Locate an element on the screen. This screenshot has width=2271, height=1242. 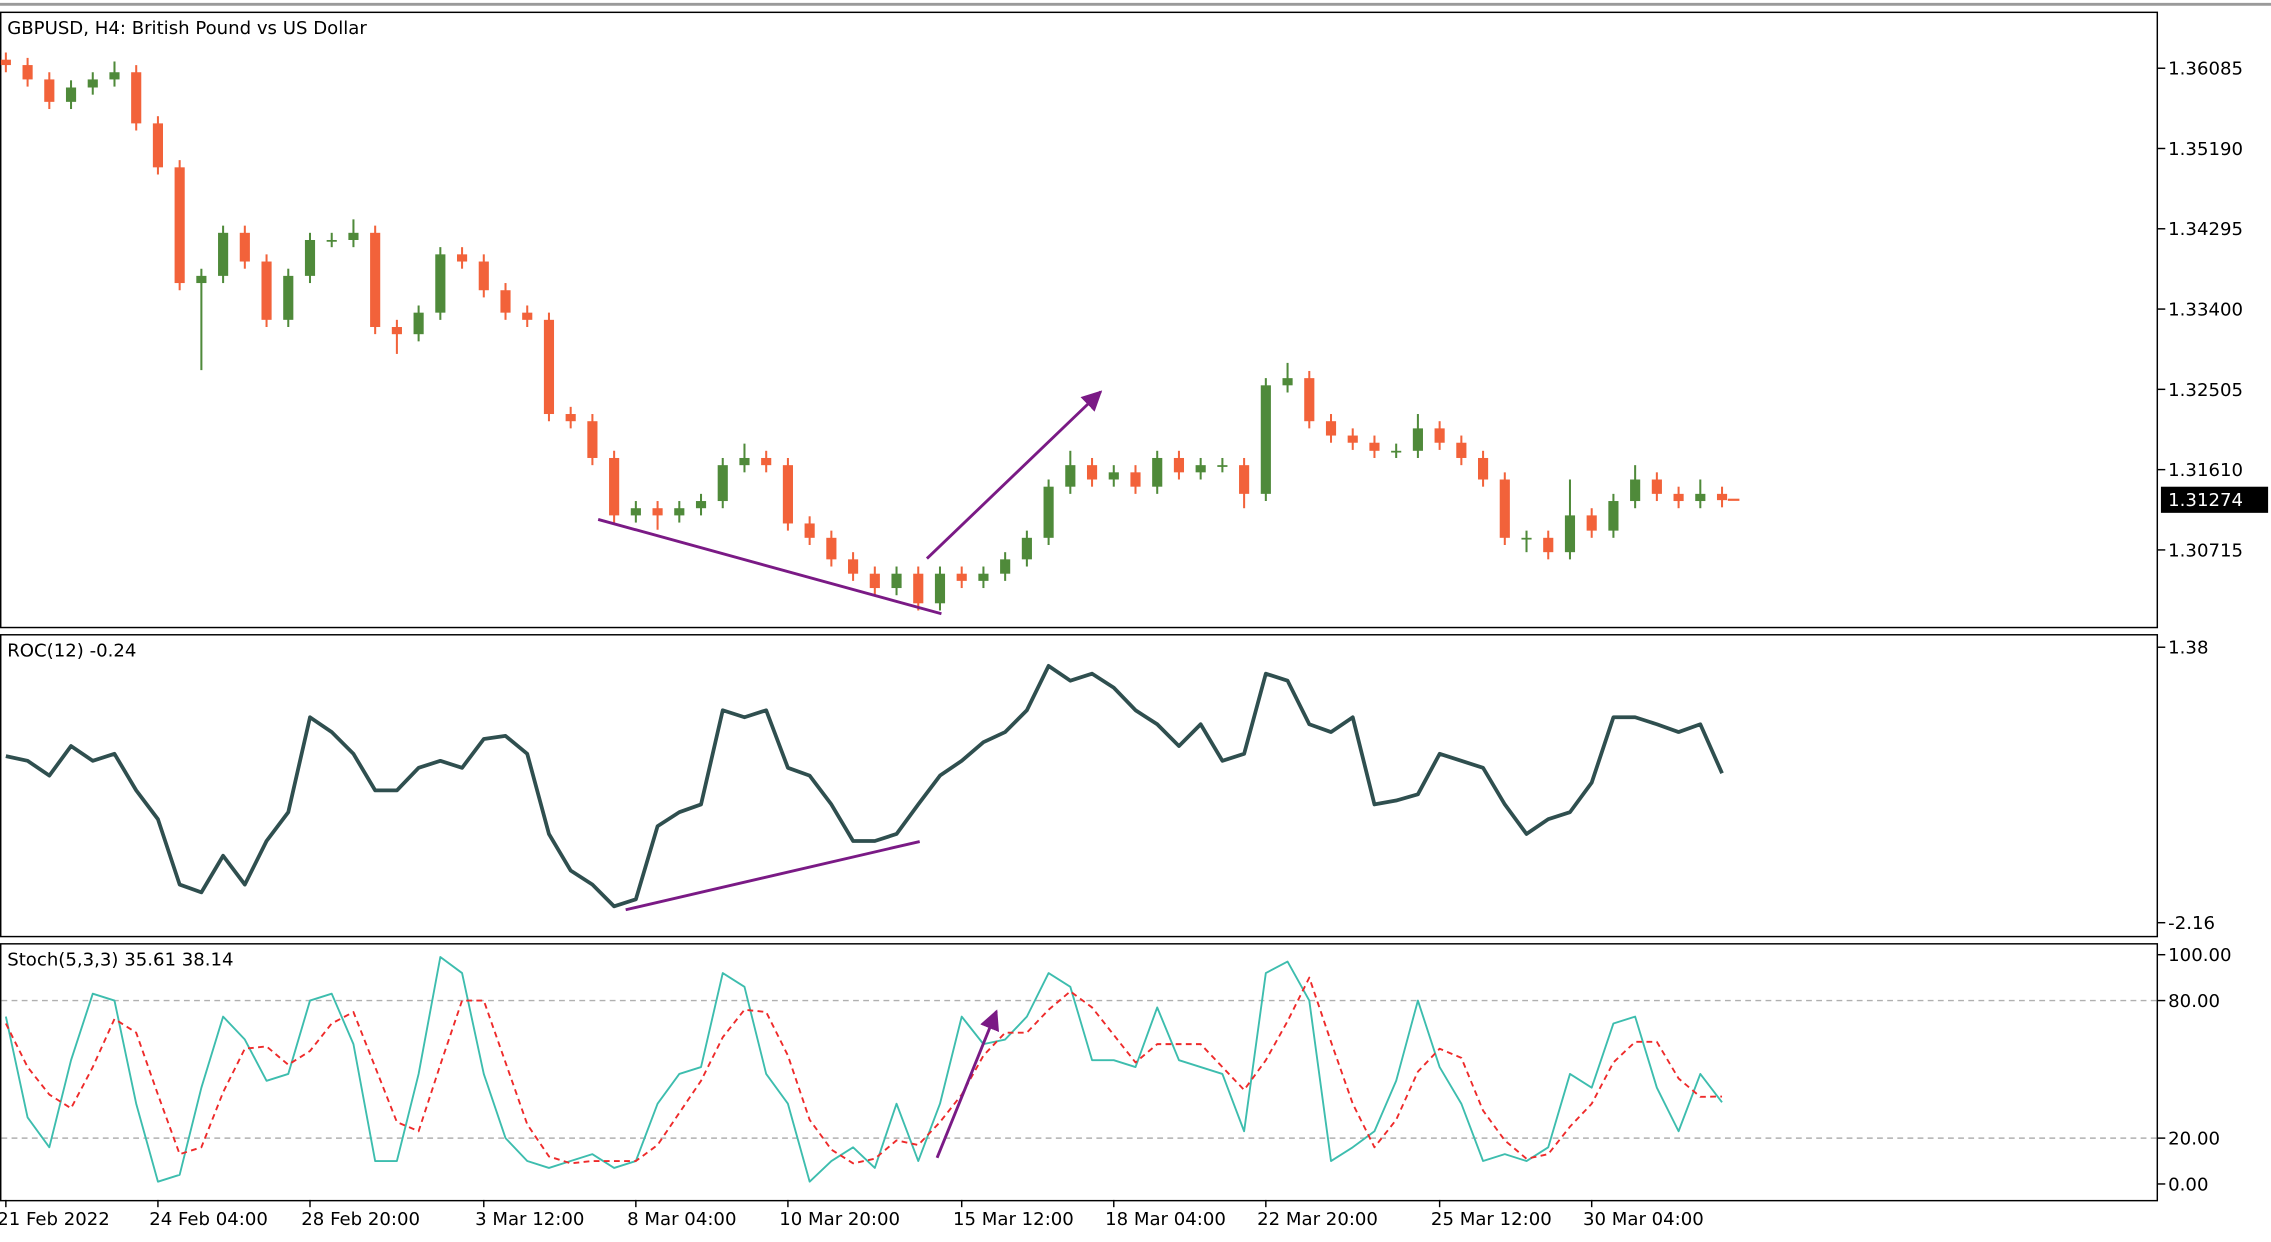
y-tick-label: 80.00 is located at coordinates (2194, 1001).